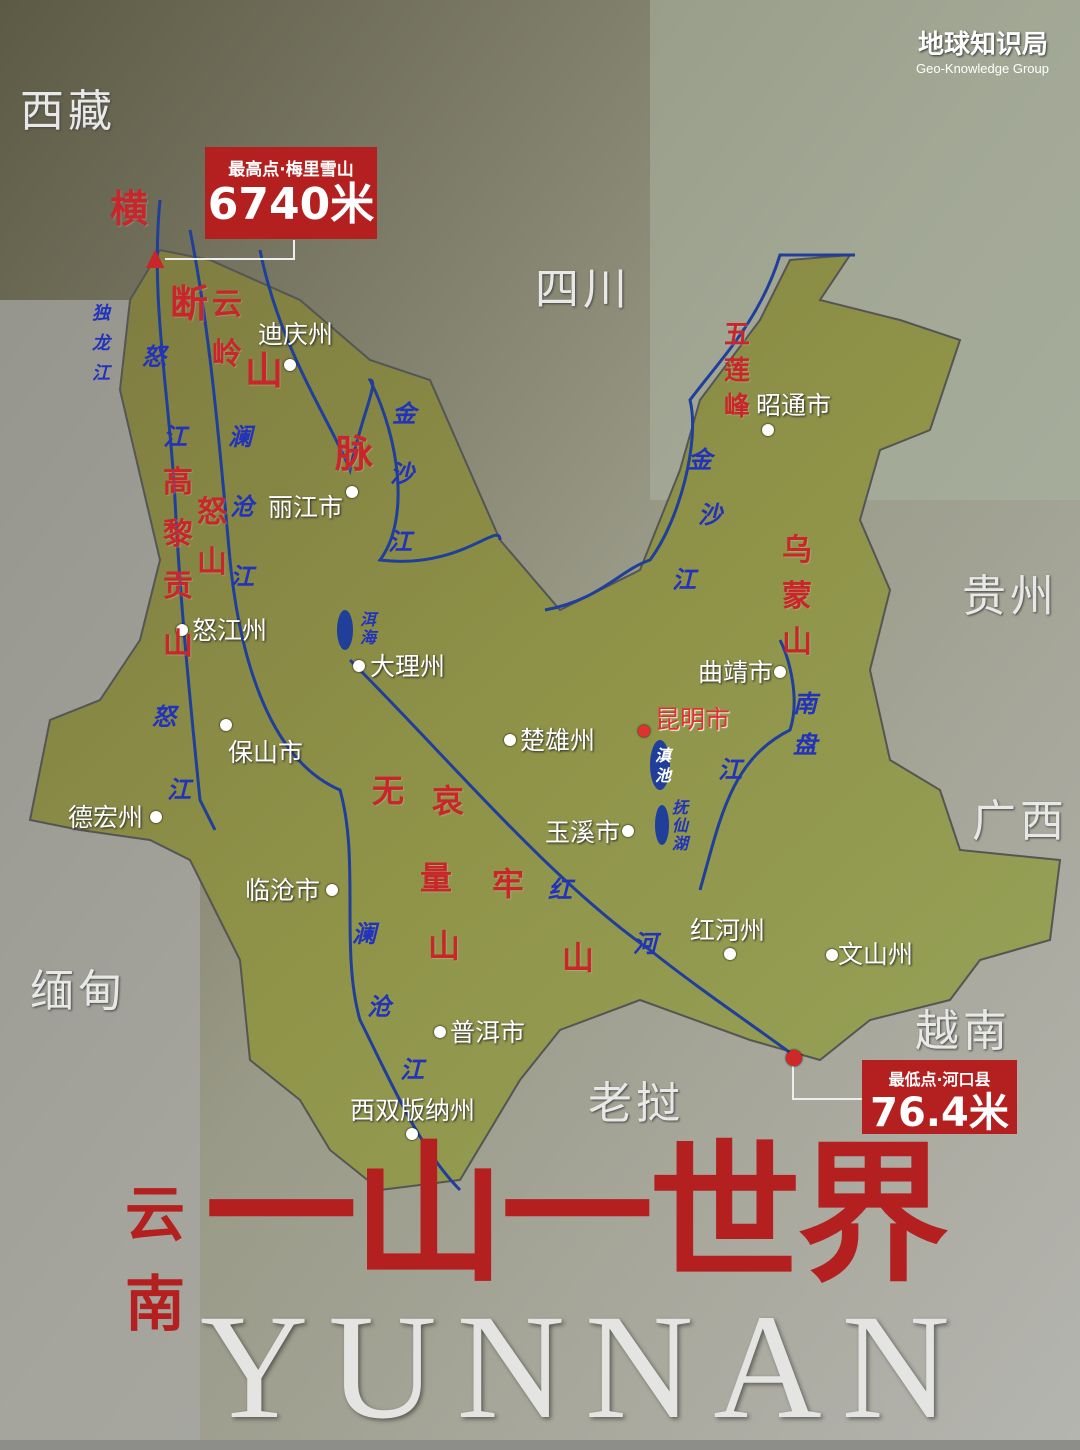  Describe the element at coordinates (388, 791) in the screenshot. I see `mountain-label: 无` at that location.